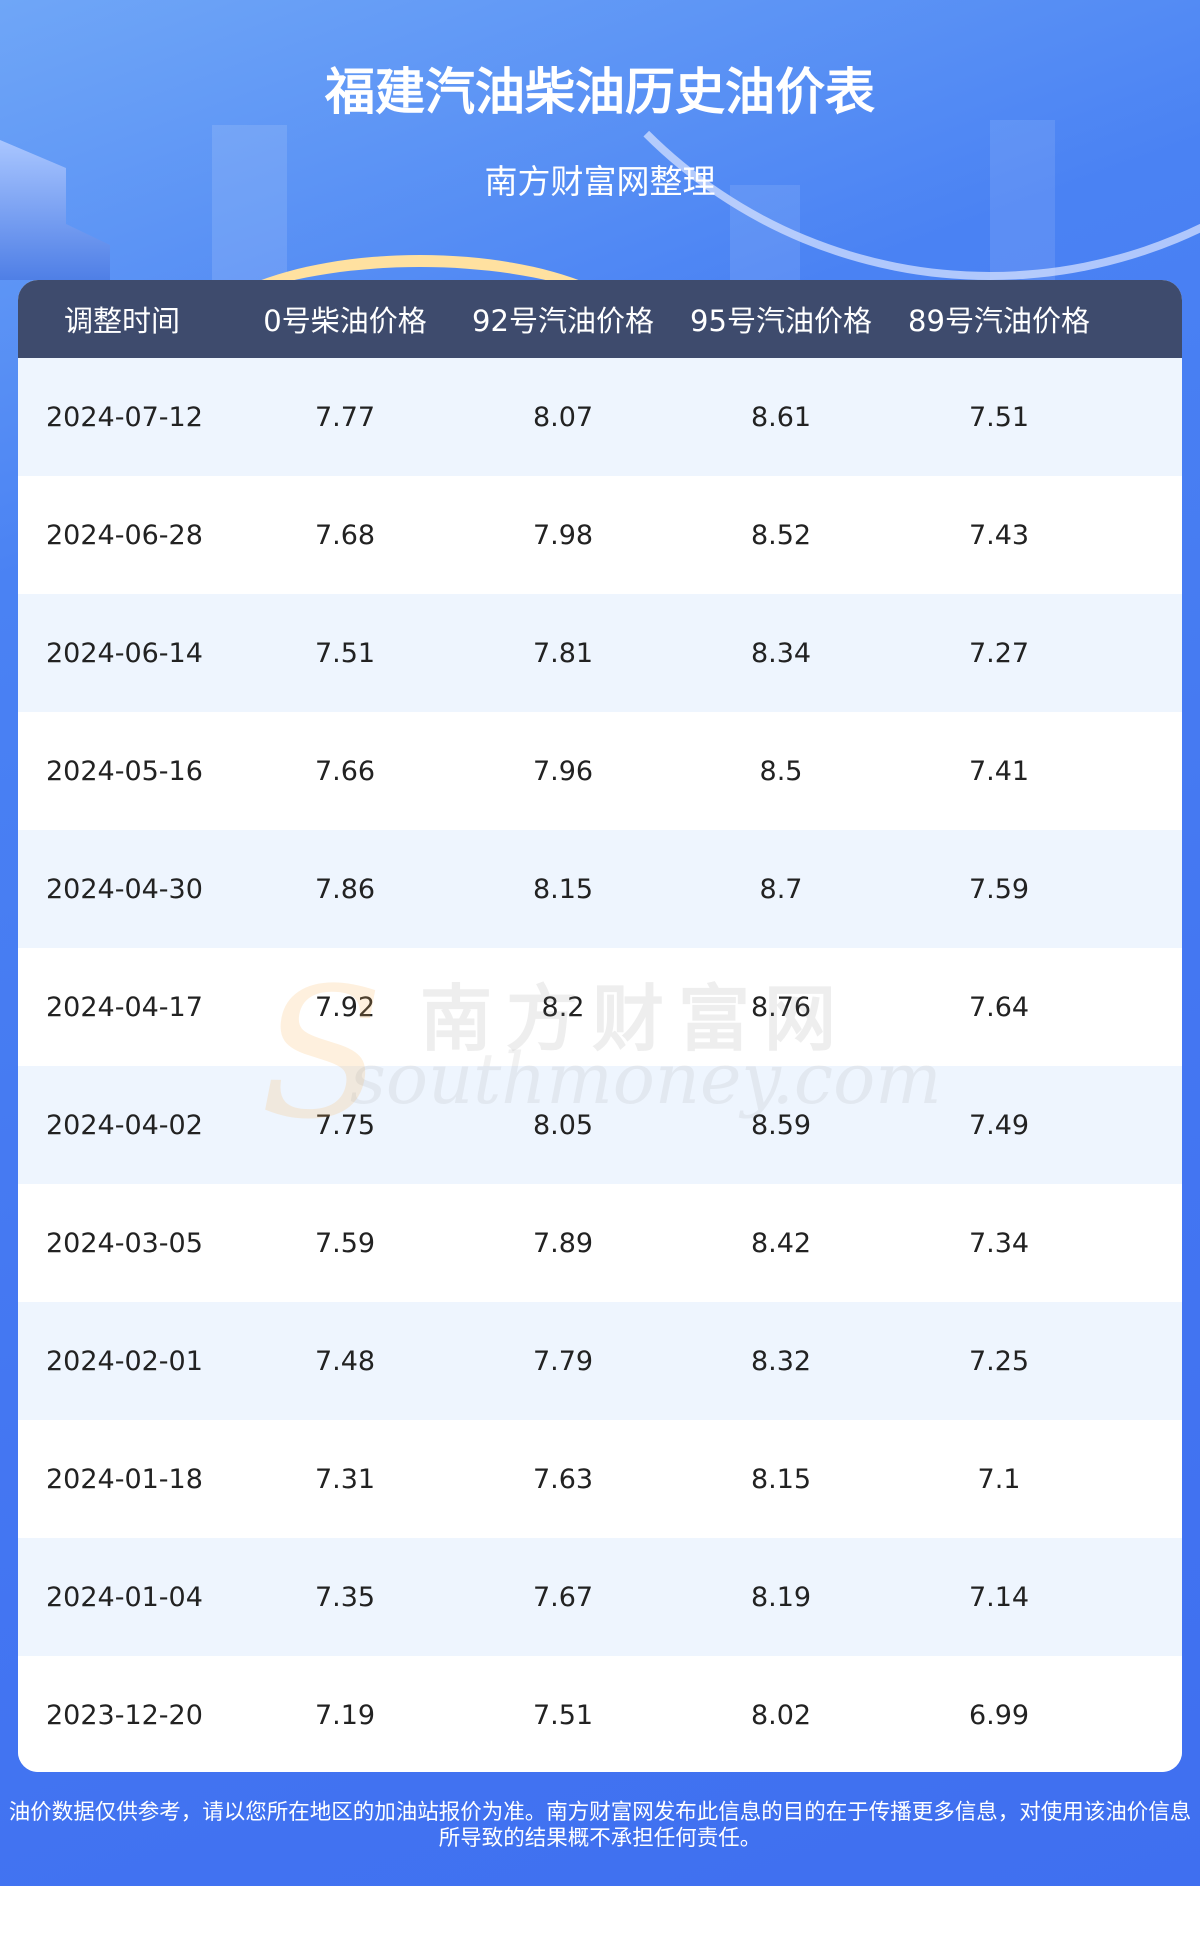 This screenshot has height=1940, width=1200. I want to click on price-cell: 8.52, so click(781, 535).